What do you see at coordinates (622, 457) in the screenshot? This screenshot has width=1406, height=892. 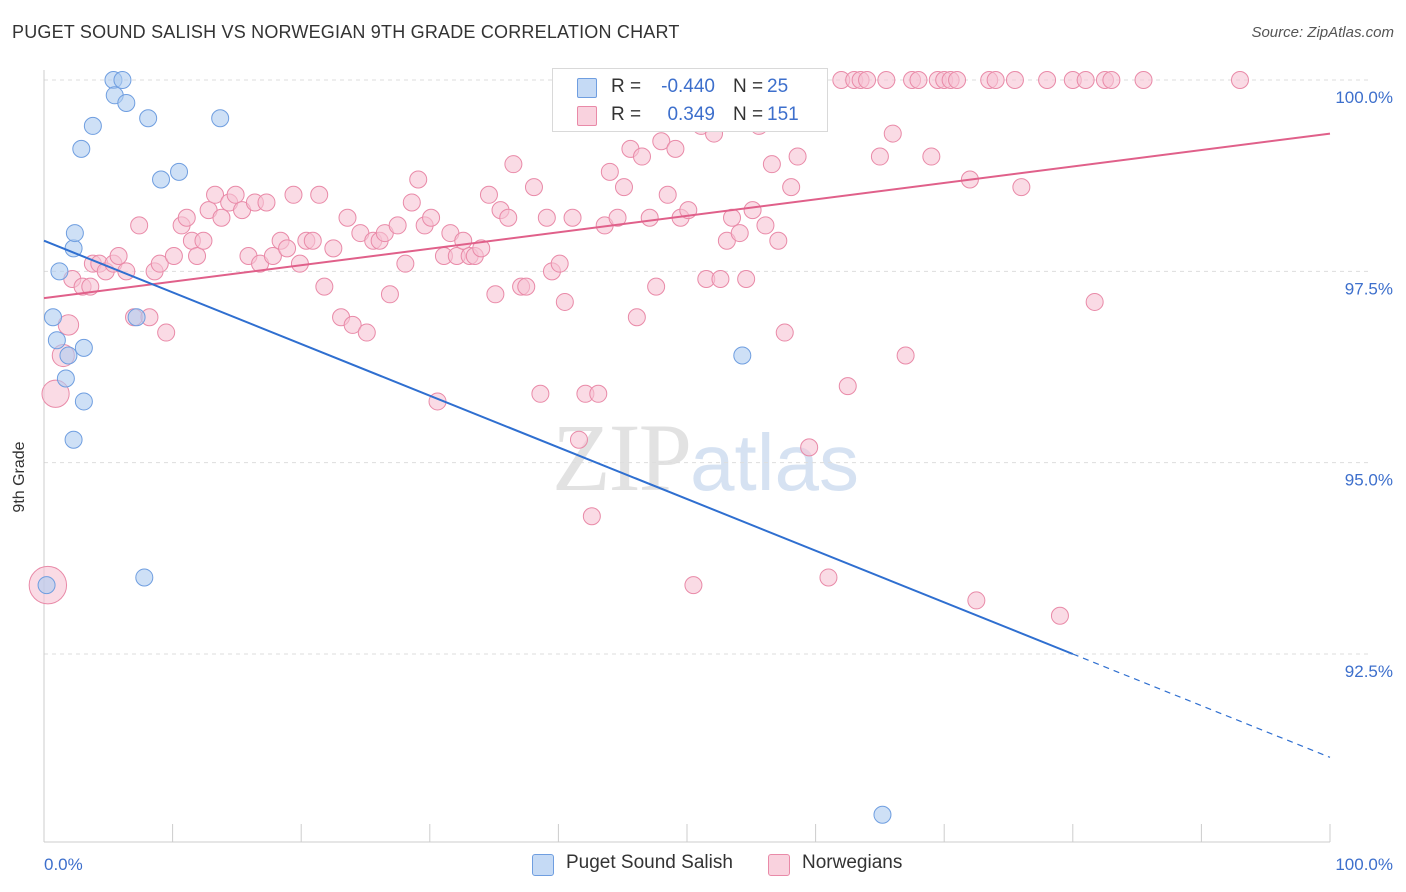 I see `watermark-zip: ZIP` at bounding box center [622, 457].